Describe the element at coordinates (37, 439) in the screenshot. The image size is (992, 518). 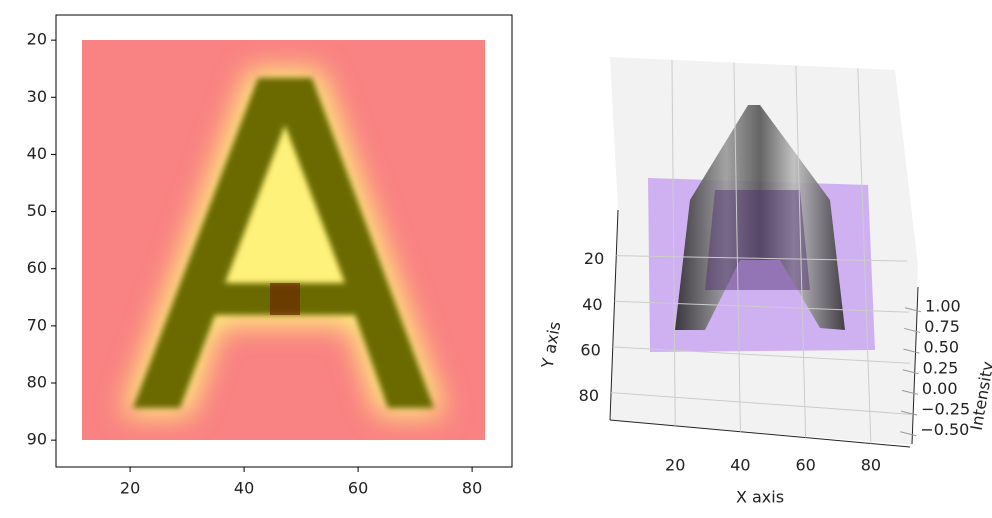
I see `y-tick-label: 90` at that location.